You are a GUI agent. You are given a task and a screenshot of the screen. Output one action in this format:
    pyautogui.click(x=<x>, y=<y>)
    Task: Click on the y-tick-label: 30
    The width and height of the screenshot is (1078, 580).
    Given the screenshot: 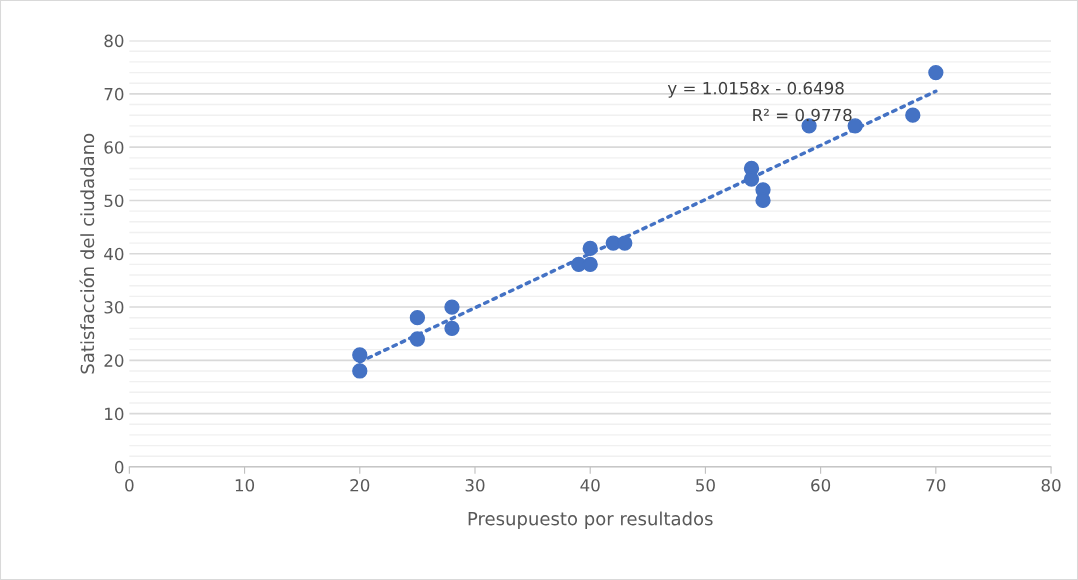 What is the action you would take?
    pyautogui.click(x=114, y=307)
    